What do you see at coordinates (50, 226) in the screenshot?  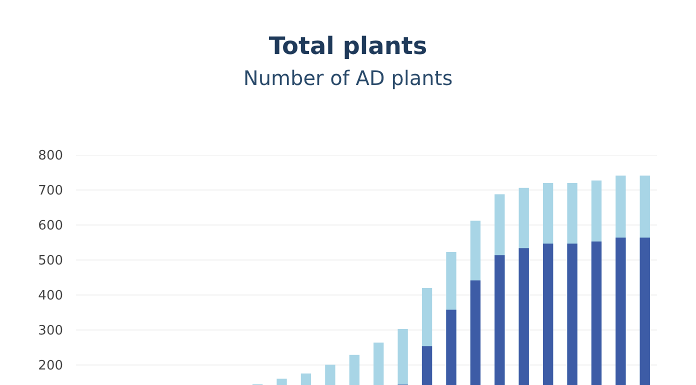 I see `y-tick-label: 600` at bounding box center [50, 226].